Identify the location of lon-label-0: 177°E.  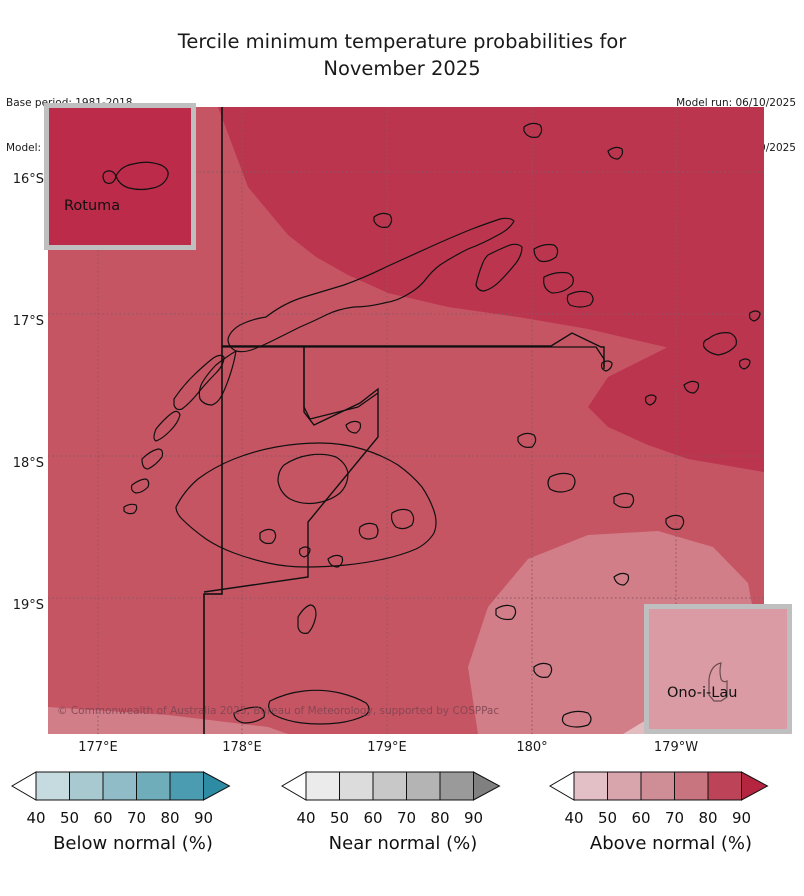
(98, 747).